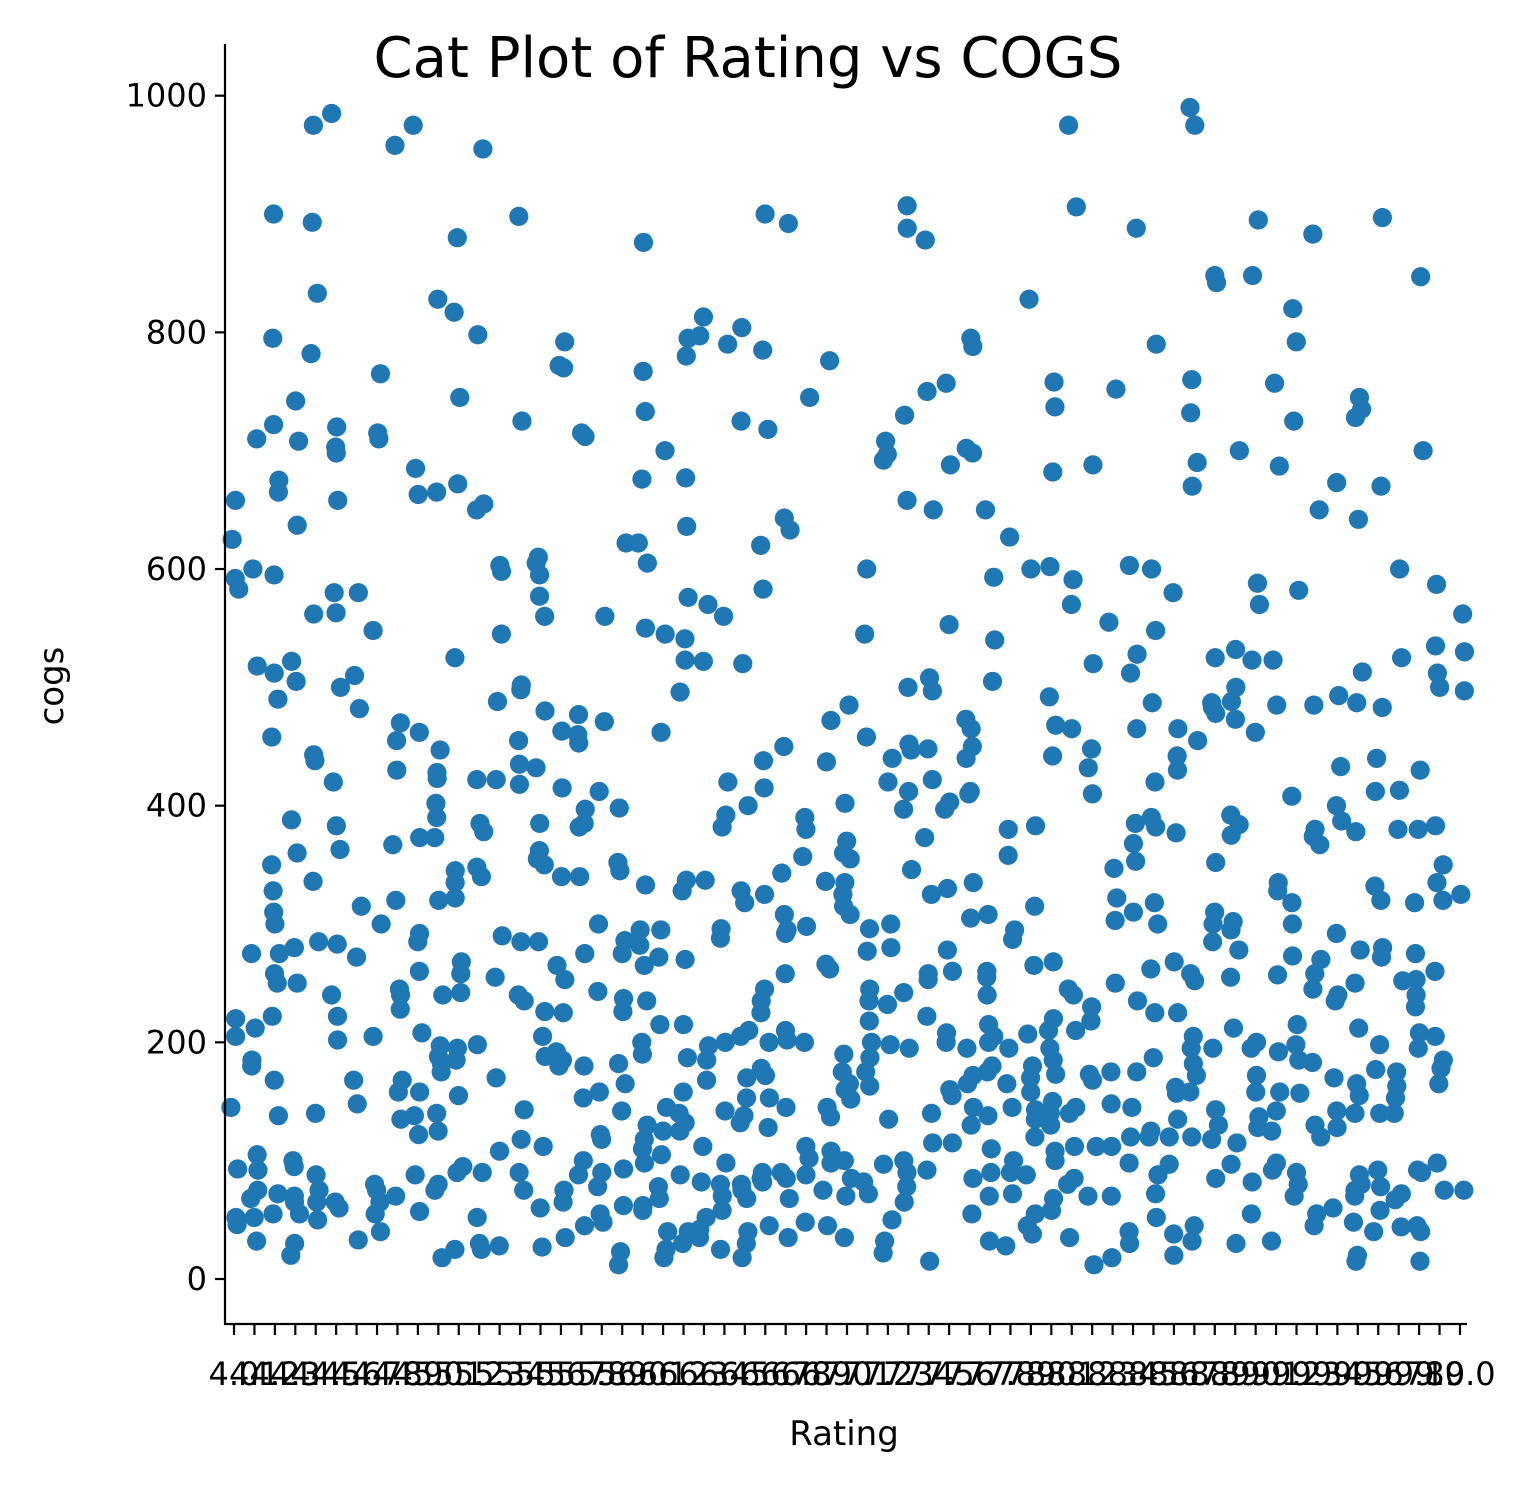 The image size is (1531, 1485). Describe the element at coordinates (704, 1374) in the screenshot. I see `x-tick-label: 6.3` at that location.